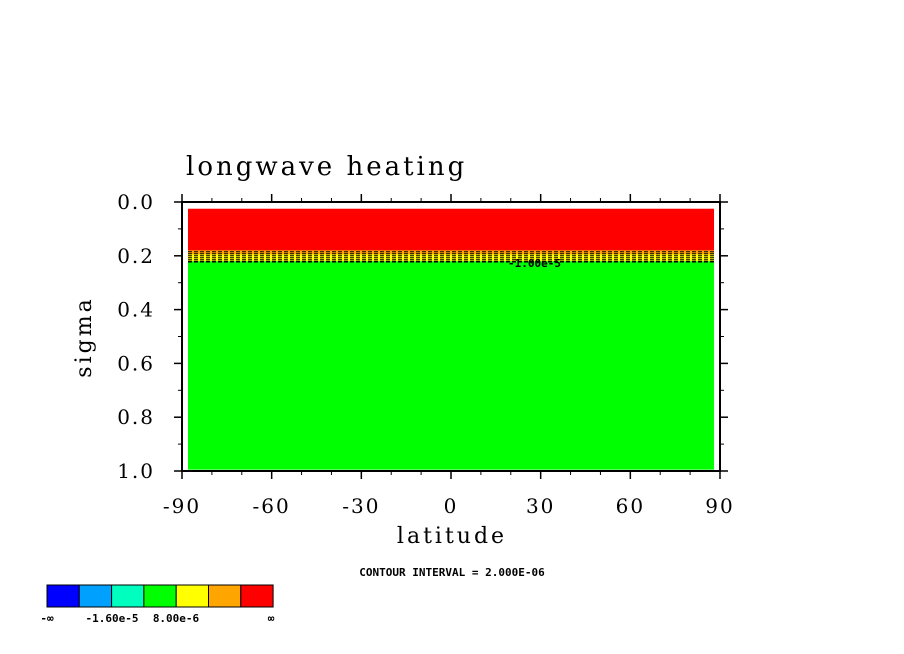  What do you see at coordinates (361, 506) in the screenshot?
I see `x-tick-label: -30` at bounding box center [361, 506].